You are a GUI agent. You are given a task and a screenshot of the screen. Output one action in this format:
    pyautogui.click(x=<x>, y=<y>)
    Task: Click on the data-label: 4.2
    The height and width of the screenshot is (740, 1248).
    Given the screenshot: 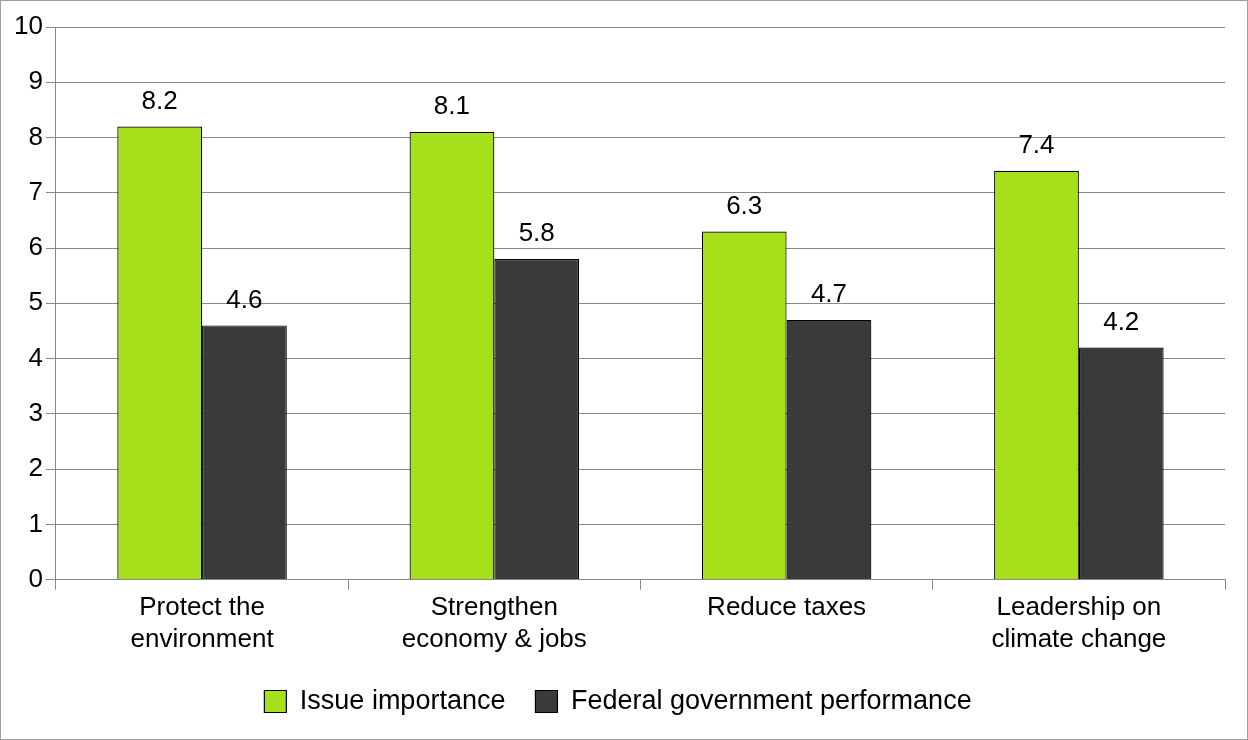 What is the action you would take?
    pyautogui.click(x=1121, y=320)
    